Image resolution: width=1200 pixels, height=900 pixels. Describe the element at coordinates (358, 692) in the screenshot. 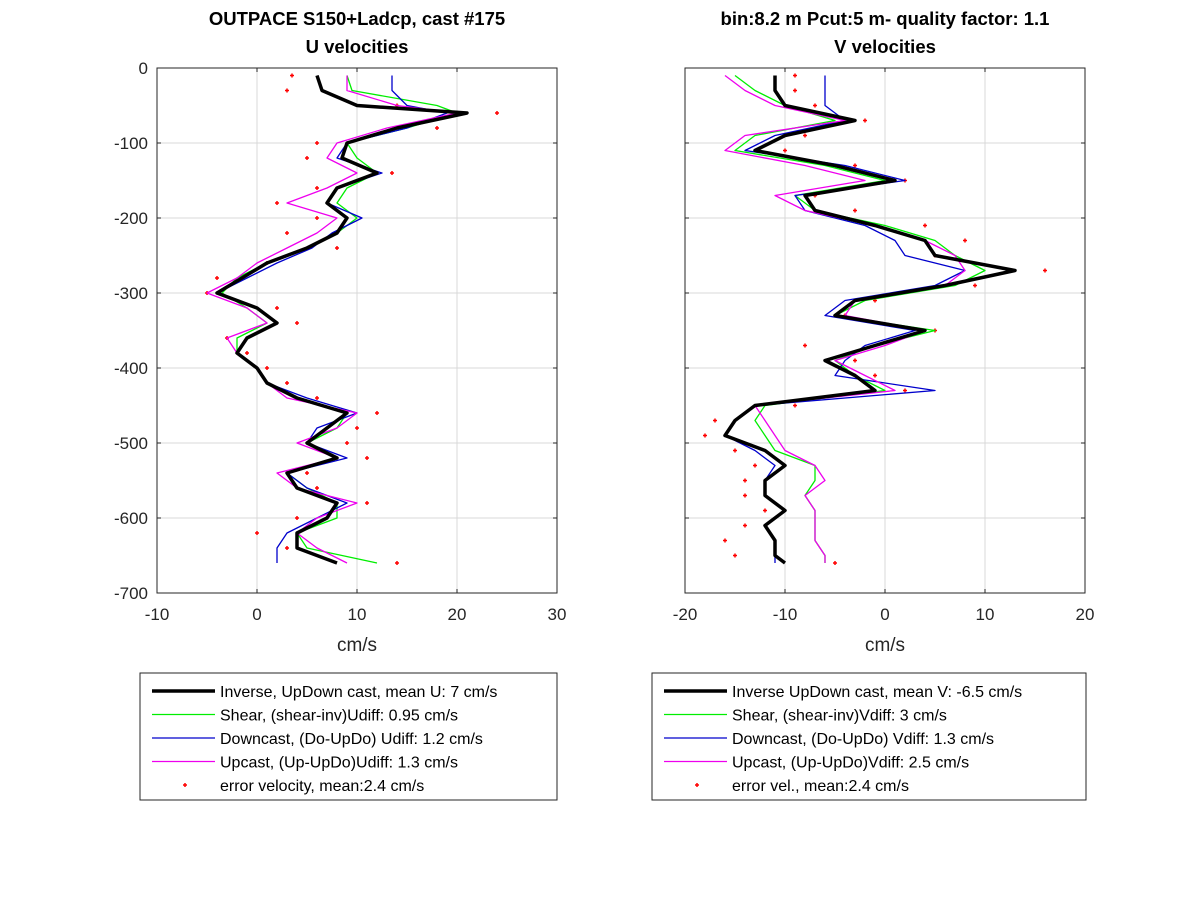

I see `u-legend-label: Inverse, UpDown cast, mean U: 7 cm/s` at that location.